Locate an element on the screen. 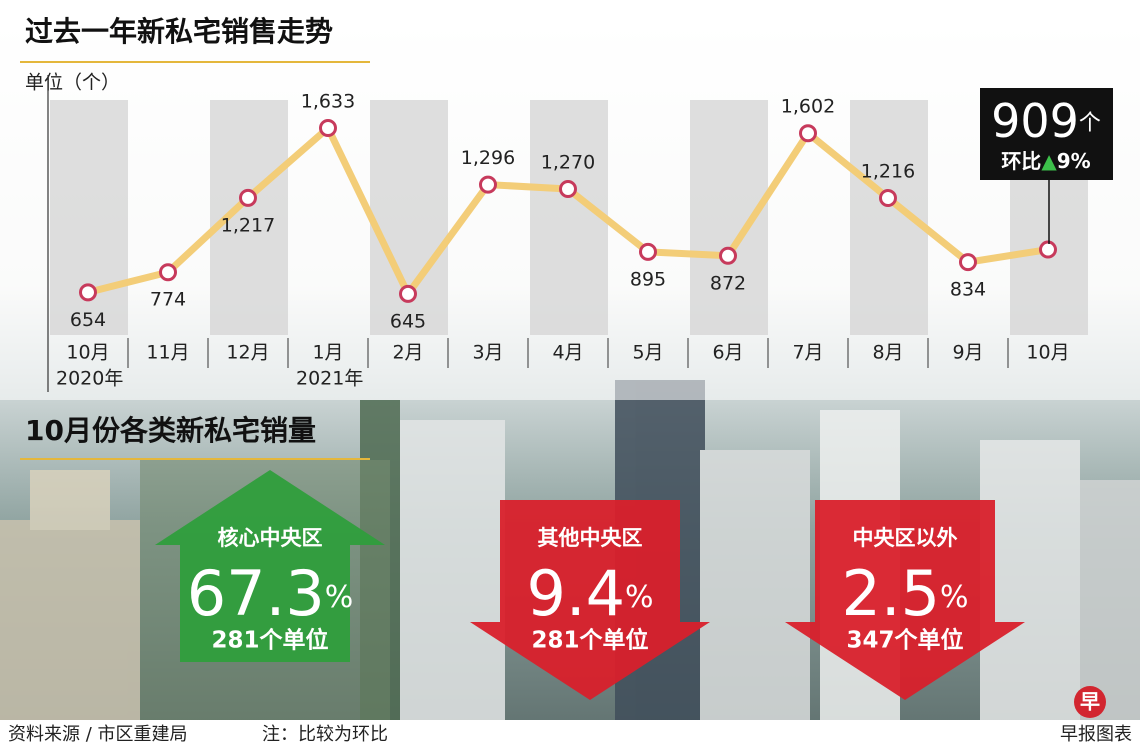  value-label: 1,270 is located at coordinates (568, 162).